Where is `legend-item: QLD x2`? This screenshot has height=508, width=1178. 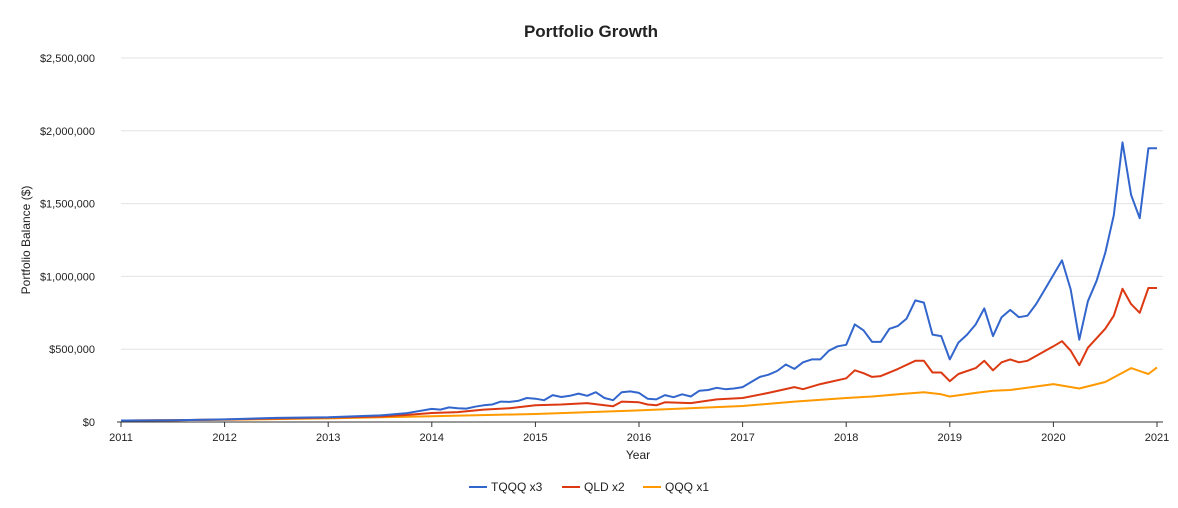 legend-item: QLD x2 is located at coordinates (593, 487).